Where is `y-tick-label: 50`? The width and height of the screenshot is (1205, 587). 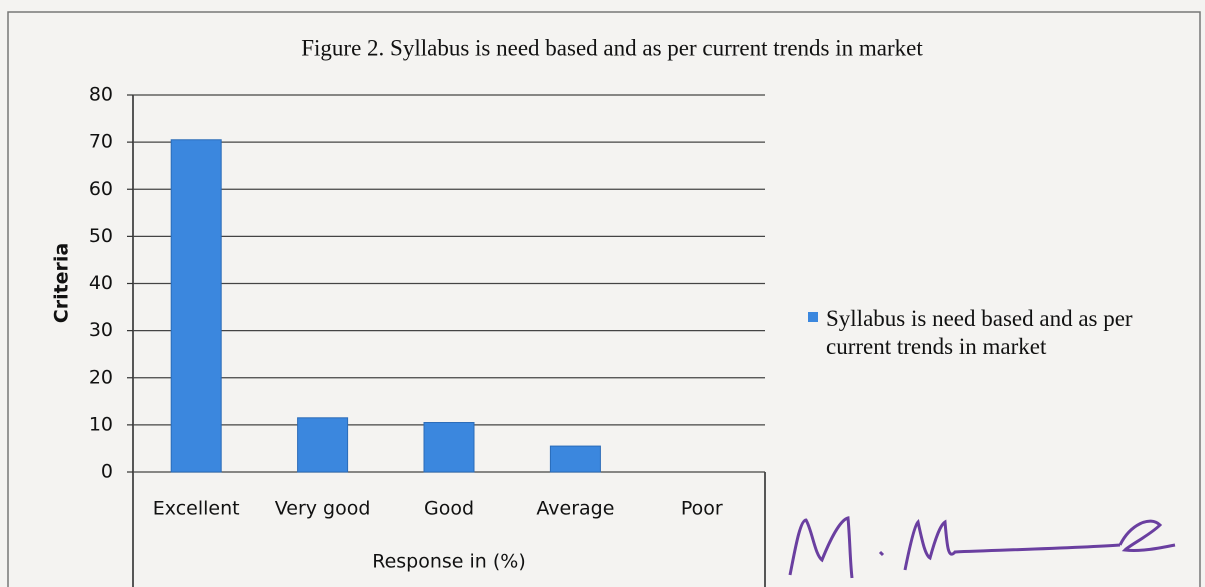 y-tick-label: 50 is located at coordinates (101, 236).